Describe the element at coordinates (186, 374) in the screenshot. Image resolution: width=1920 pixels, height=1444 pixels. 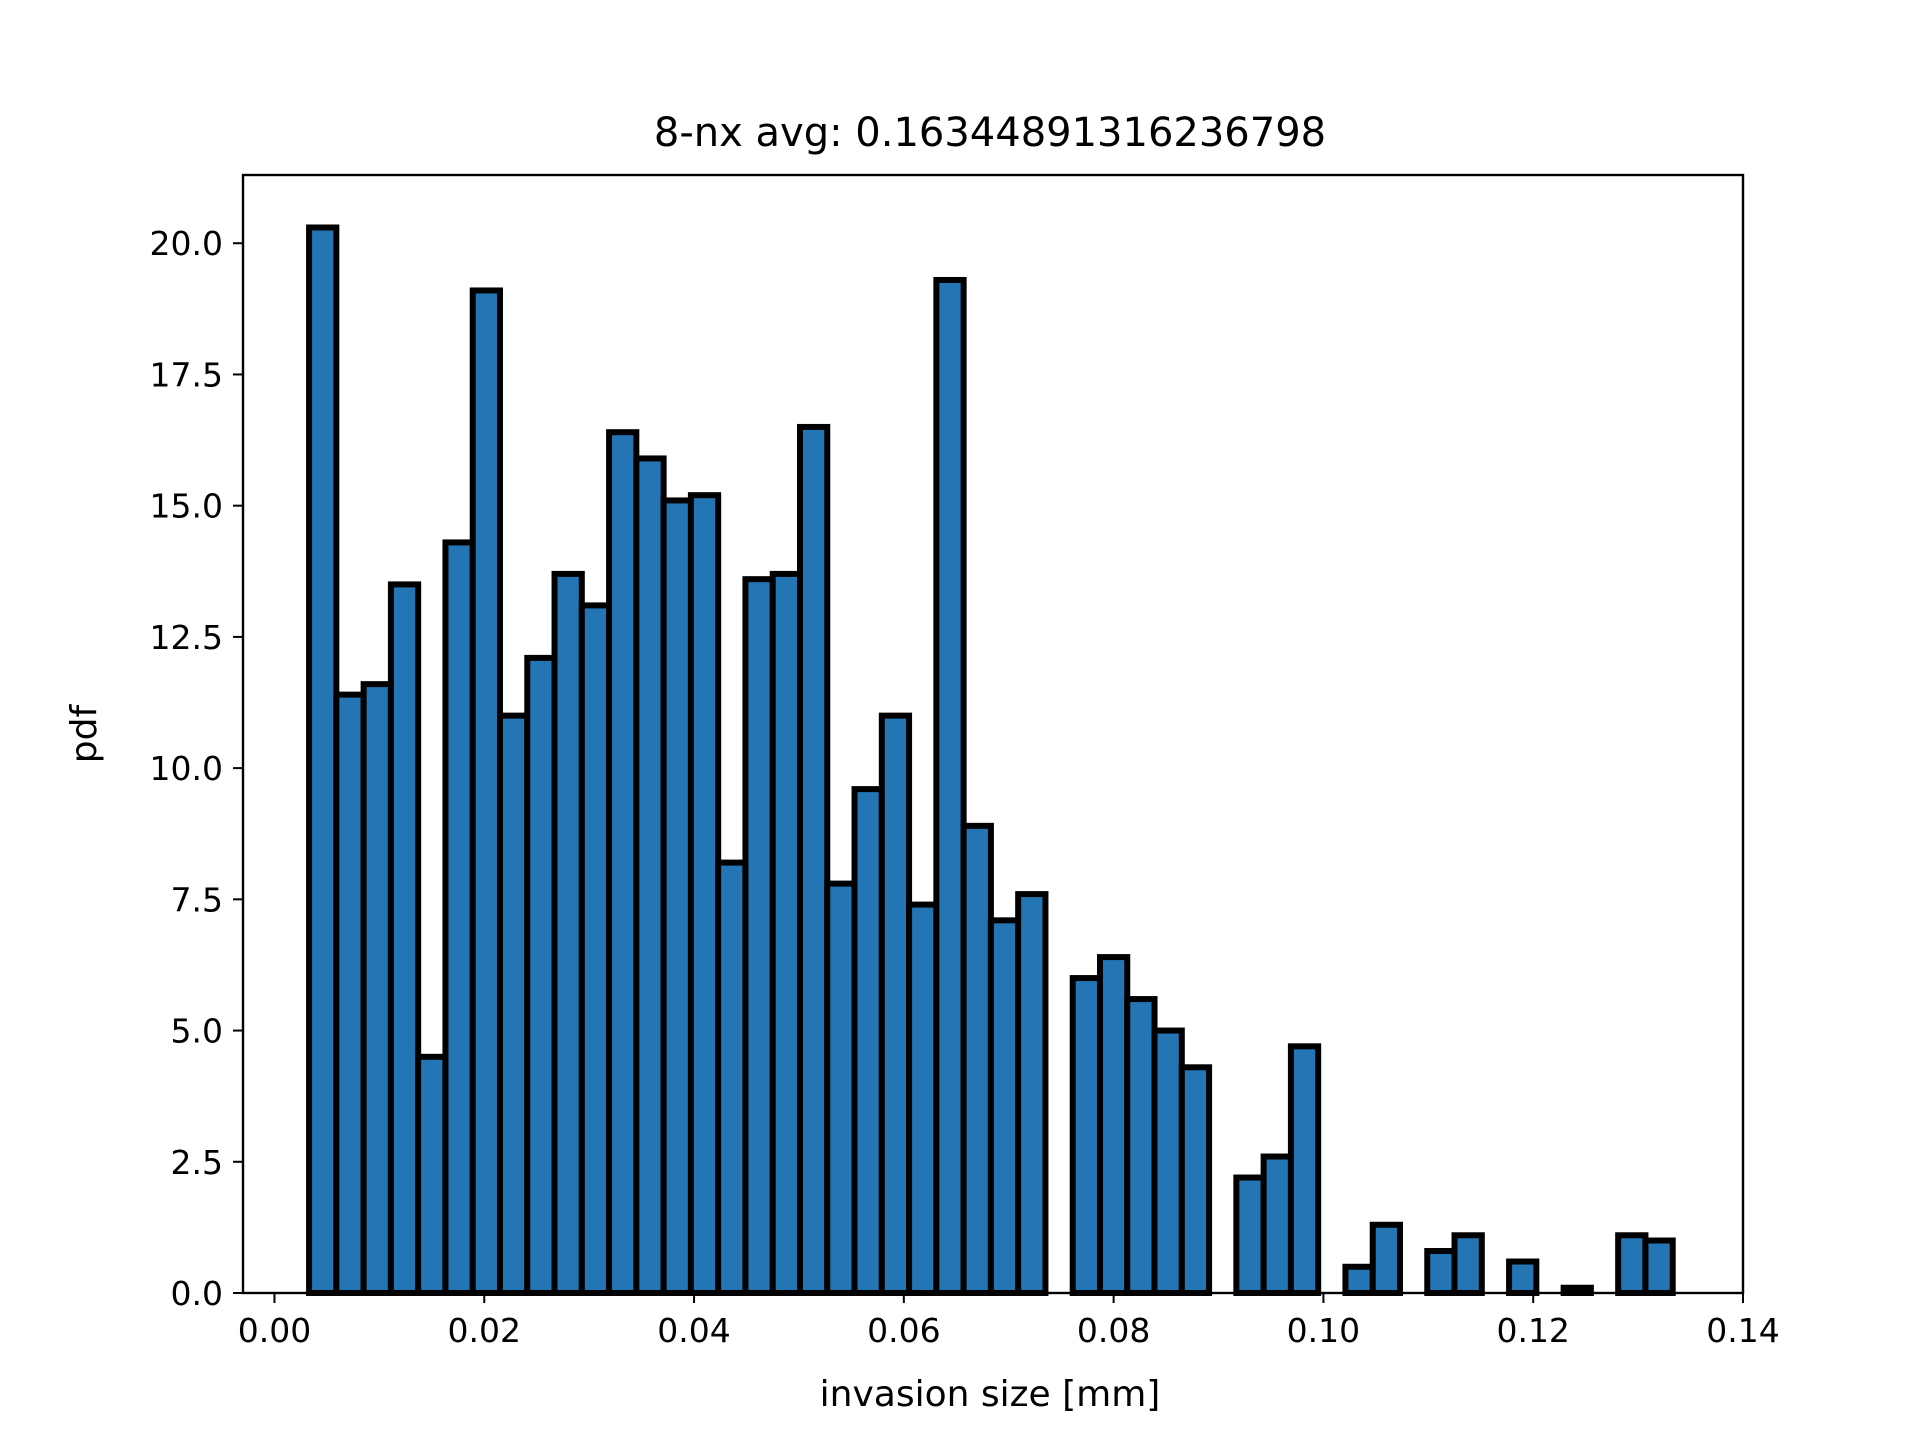
I see `y-tick-label: 17.5` at that location.